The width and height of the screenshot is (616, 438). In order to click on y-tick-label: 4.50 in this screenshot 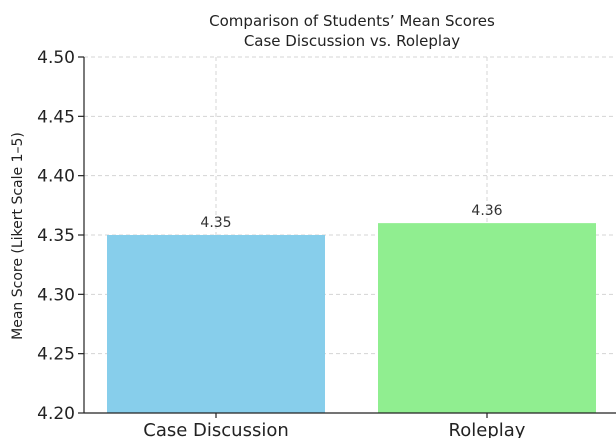, I will do `click(56, 58)`.